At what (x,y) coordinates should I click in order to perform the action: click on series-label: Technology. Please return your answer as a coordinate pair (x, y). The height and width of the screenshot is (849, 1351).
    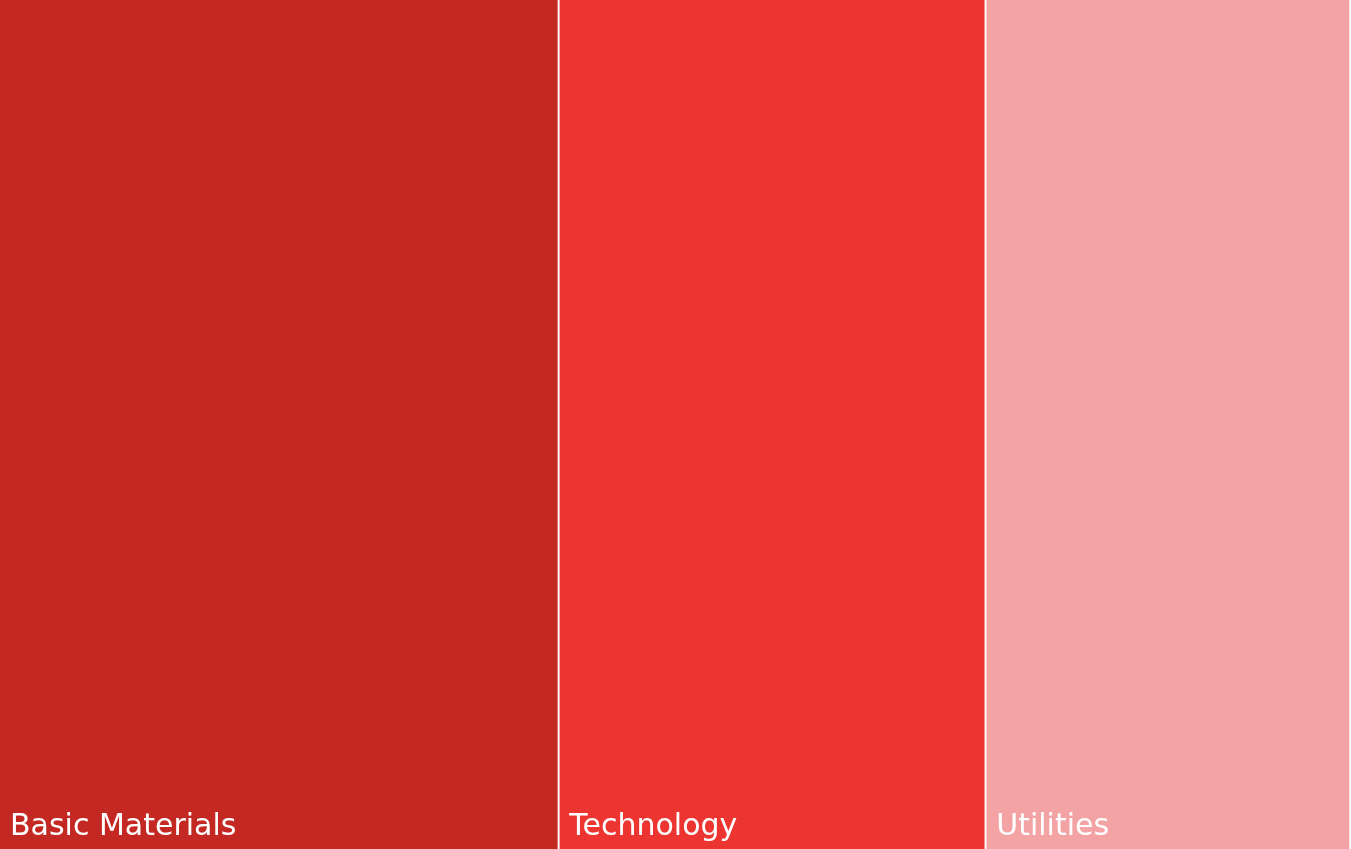
    Looking at the image, I should click on (653, 824).